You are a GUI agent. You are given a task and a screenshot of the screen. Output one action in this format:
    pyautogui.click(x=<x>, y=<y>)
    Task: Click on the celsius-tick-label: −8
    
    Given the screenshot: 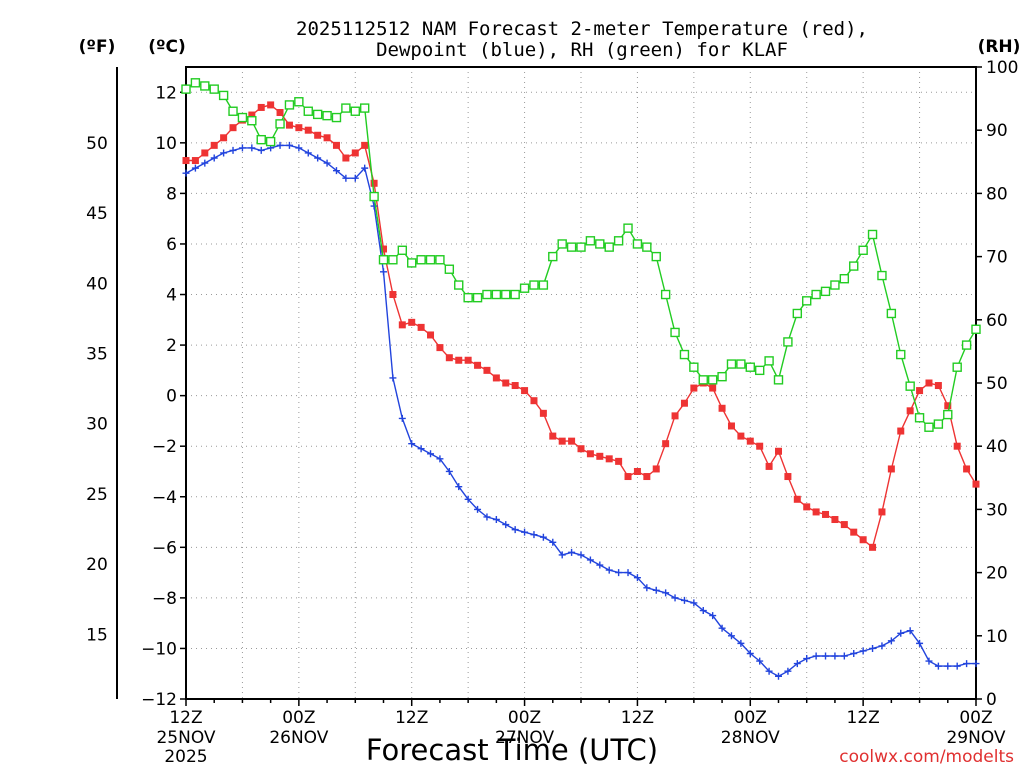 What is the action you would take?
    pyautogui.click(x=164, y=599)
    